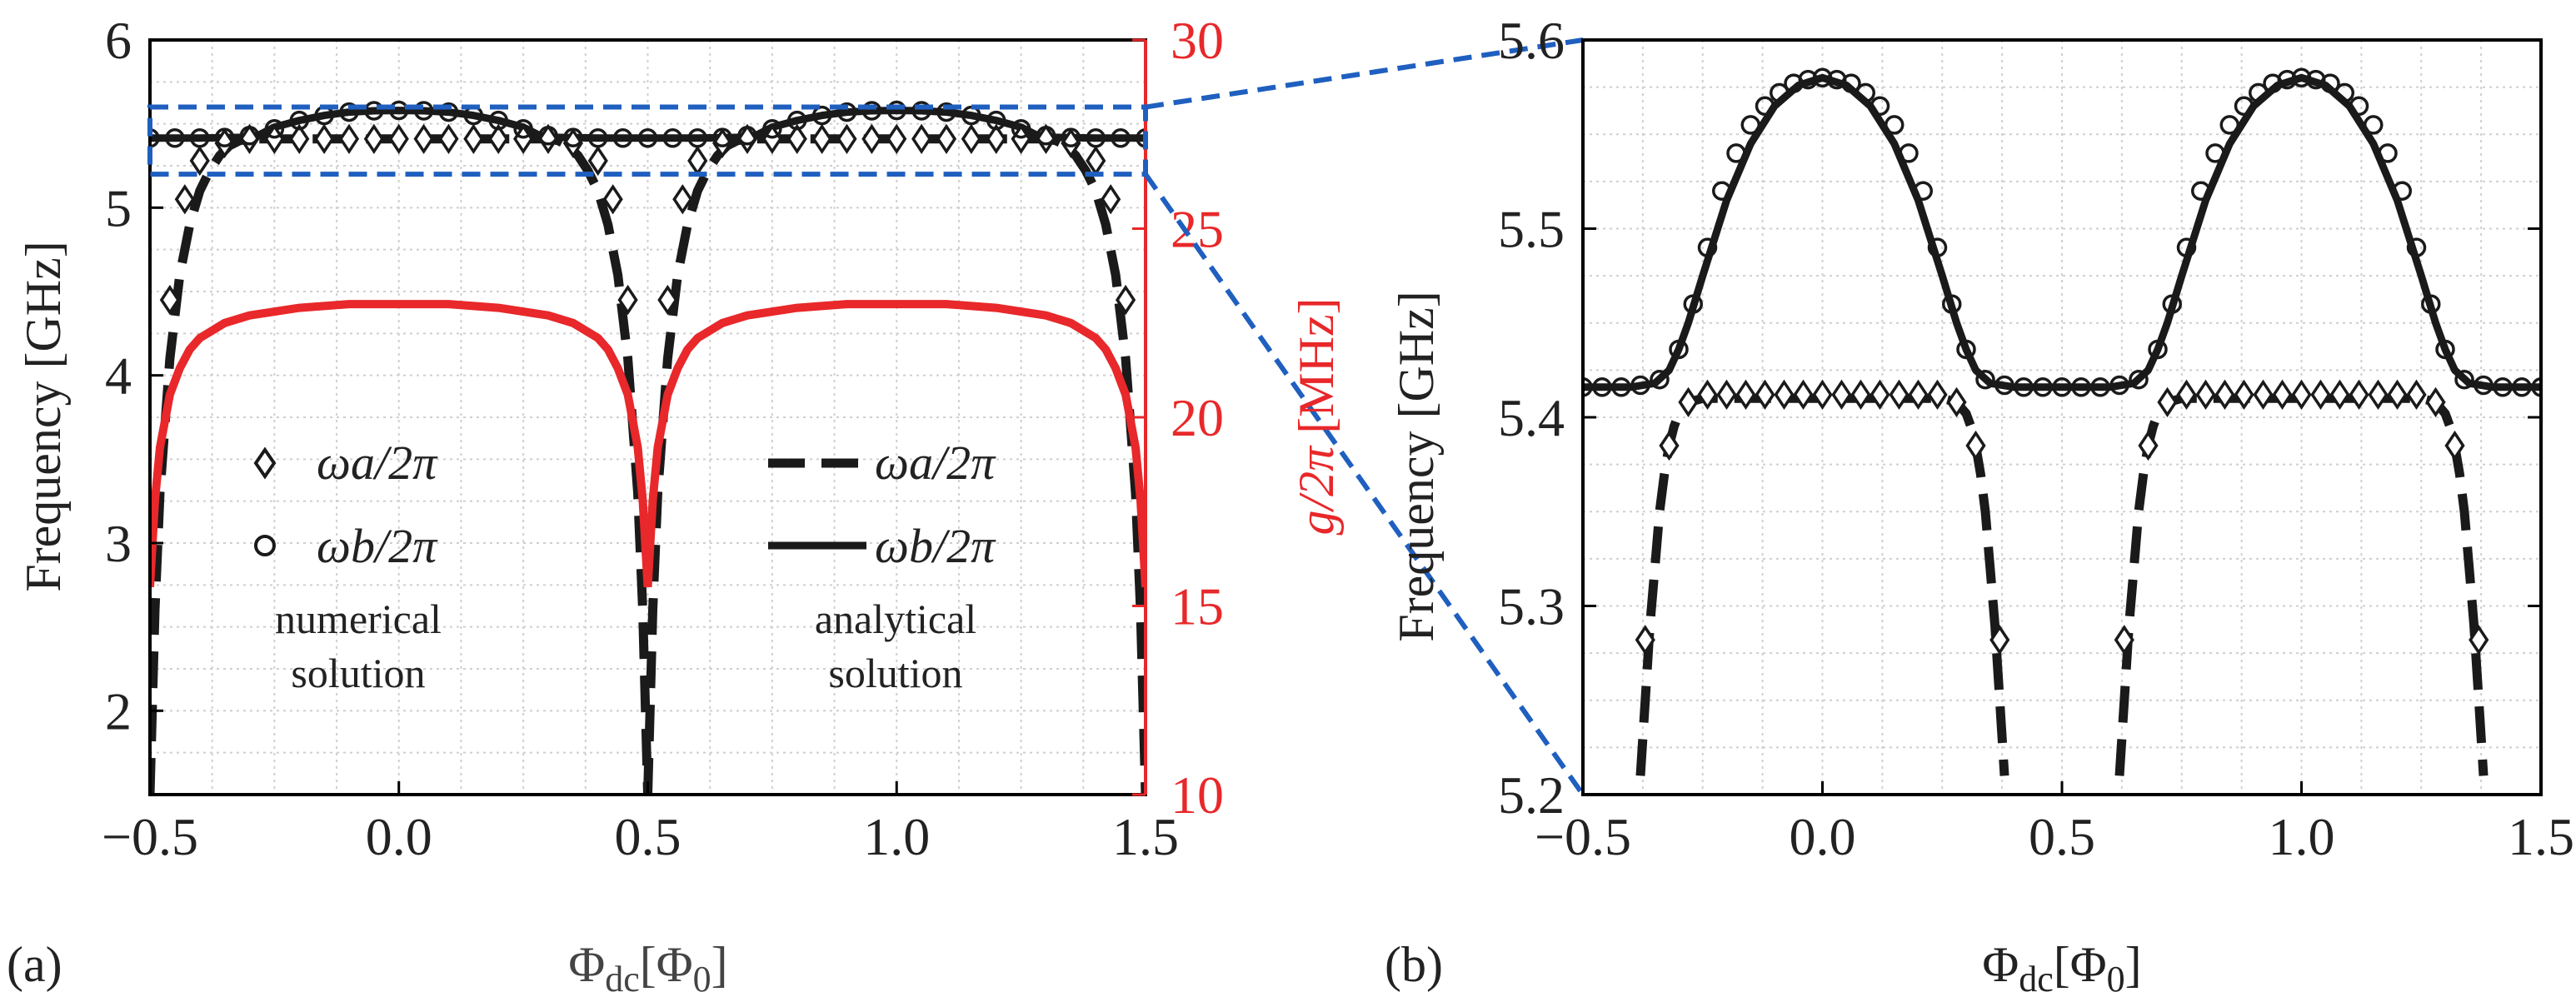 This screenshot has height=1007, width=2576. I want to click on x-tick-label: 1.0, so click(2302, 836).